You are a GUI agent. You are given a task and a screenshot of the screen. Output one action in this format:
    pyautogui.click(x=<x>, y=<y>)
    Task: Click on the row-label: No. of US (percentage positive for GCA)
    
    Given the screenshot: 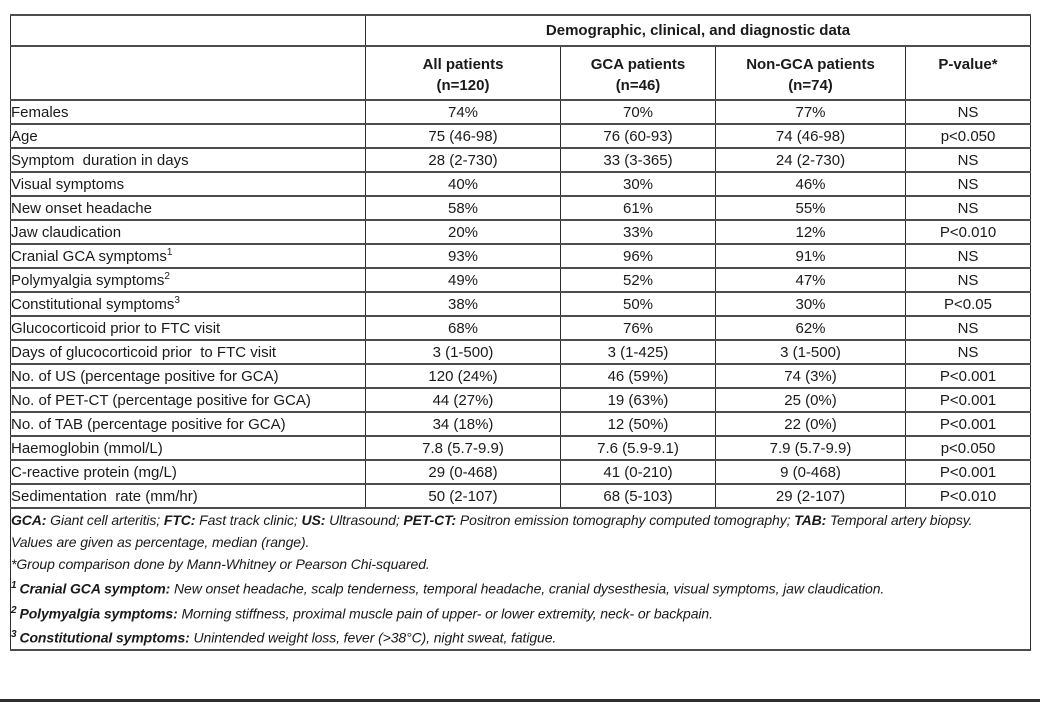 What is the action you would take?
    pyautogui.click(x=145, y=376)
    